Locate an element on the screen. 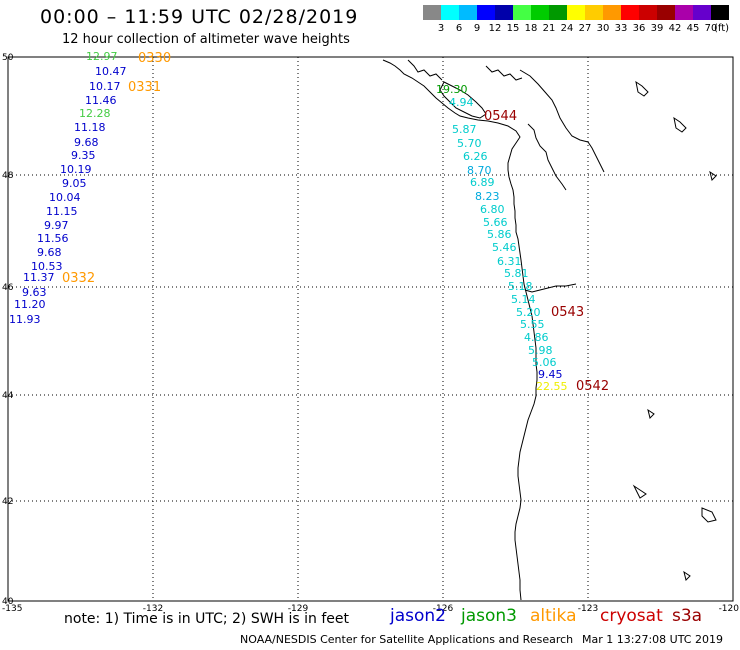 Image resolution: width=740 pixels, height=650 pixels. color-legend-tick: 70 is located at coordinates (711, 28).